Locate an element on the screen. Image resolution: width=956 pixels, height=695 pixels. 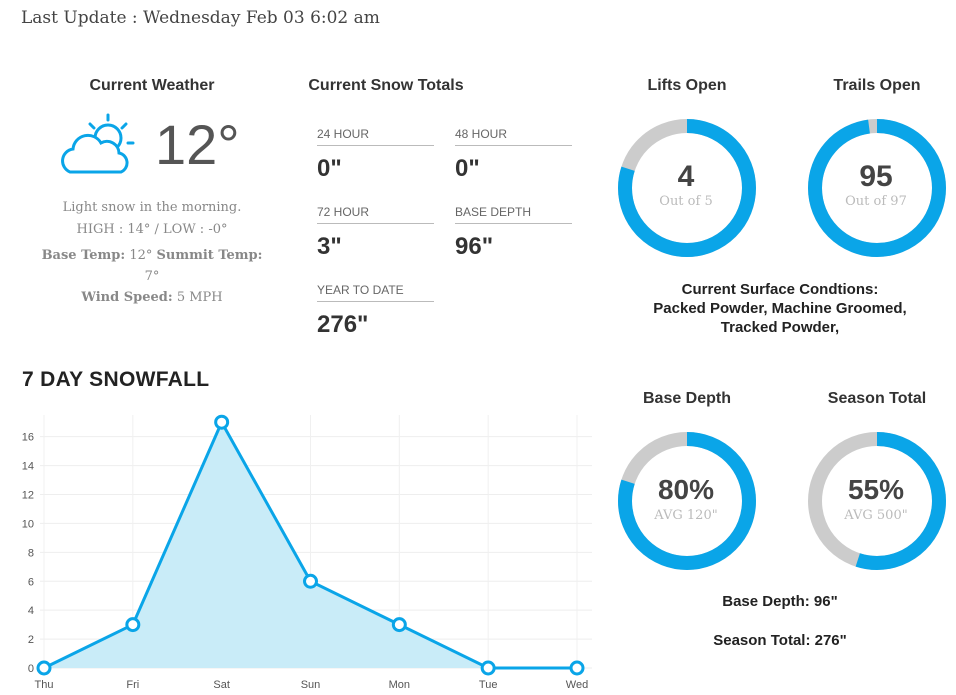
season-total-ring-fill is located at coordinates (877, 501).